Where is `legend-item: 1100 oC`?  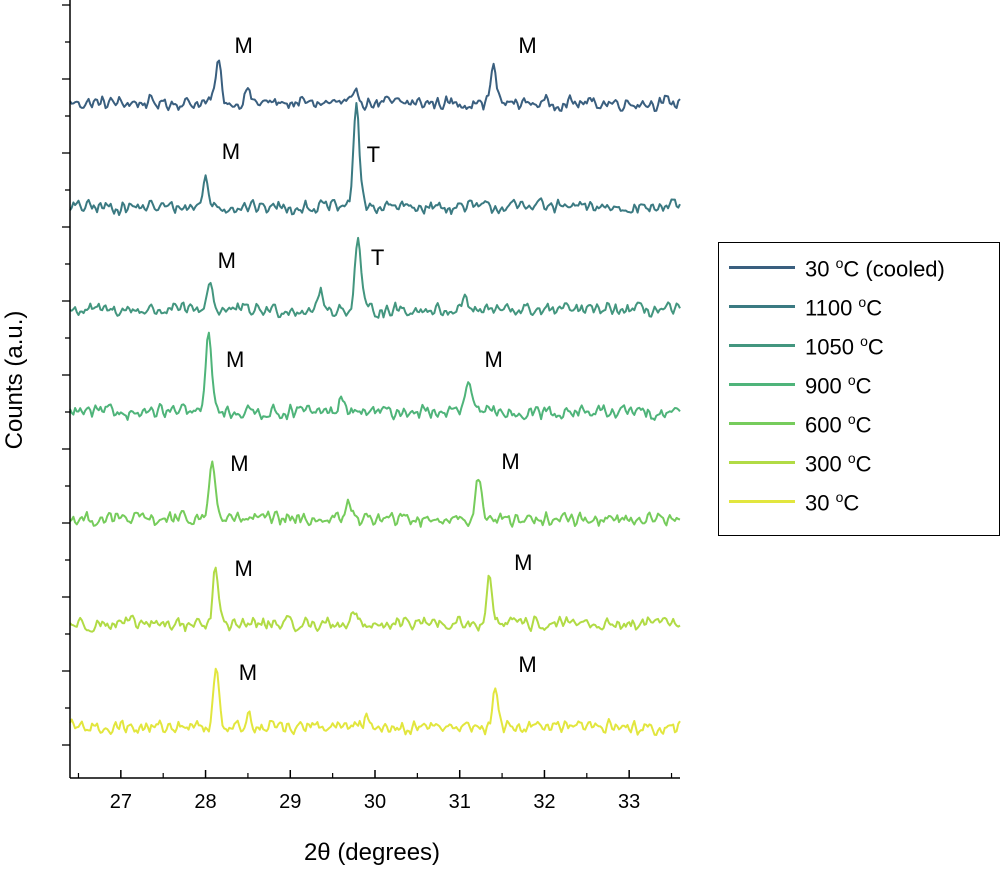 legend-item: 1100 oC is located at coordinates (859, 307).